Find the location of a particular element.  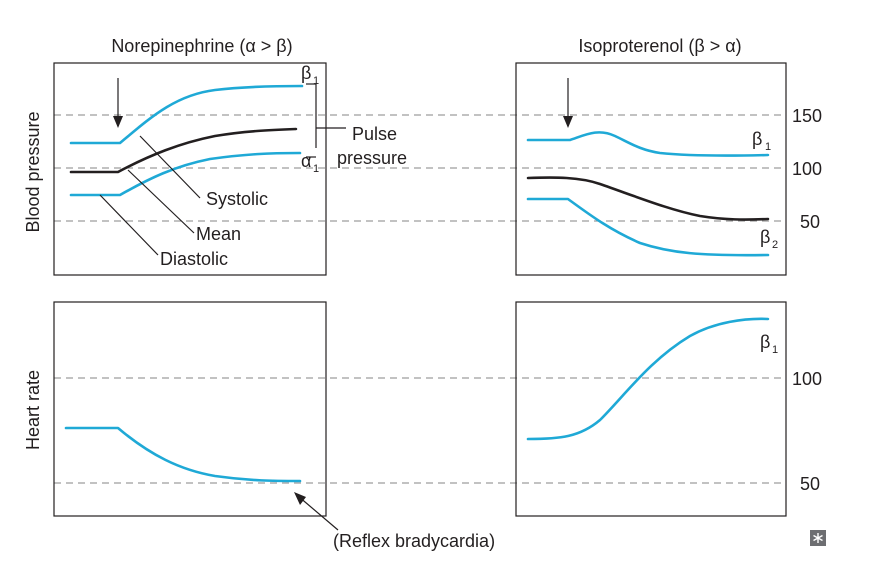

norepi-diastolic-curve is located at coordinates (185, 174).